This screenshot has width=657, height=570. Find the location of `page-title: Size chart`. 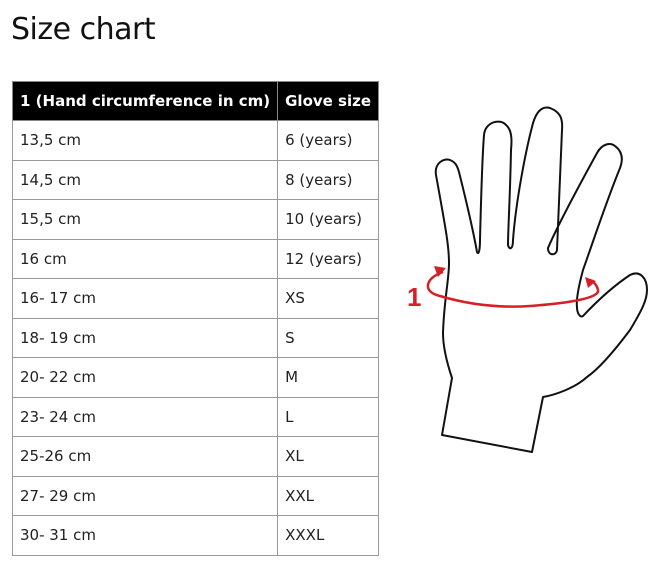

page-title: Size chart is located at coordinates (83, 29).